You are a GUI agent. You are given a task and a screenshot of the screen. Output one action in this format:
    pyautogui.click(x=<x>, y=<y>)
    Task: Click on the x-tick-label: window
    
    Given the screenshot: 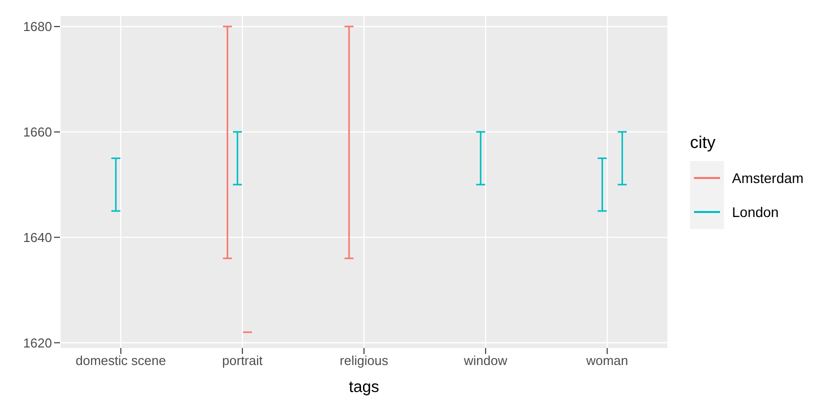 What is the action you would take?
    pyautogui.click(x=485, y=360)
    